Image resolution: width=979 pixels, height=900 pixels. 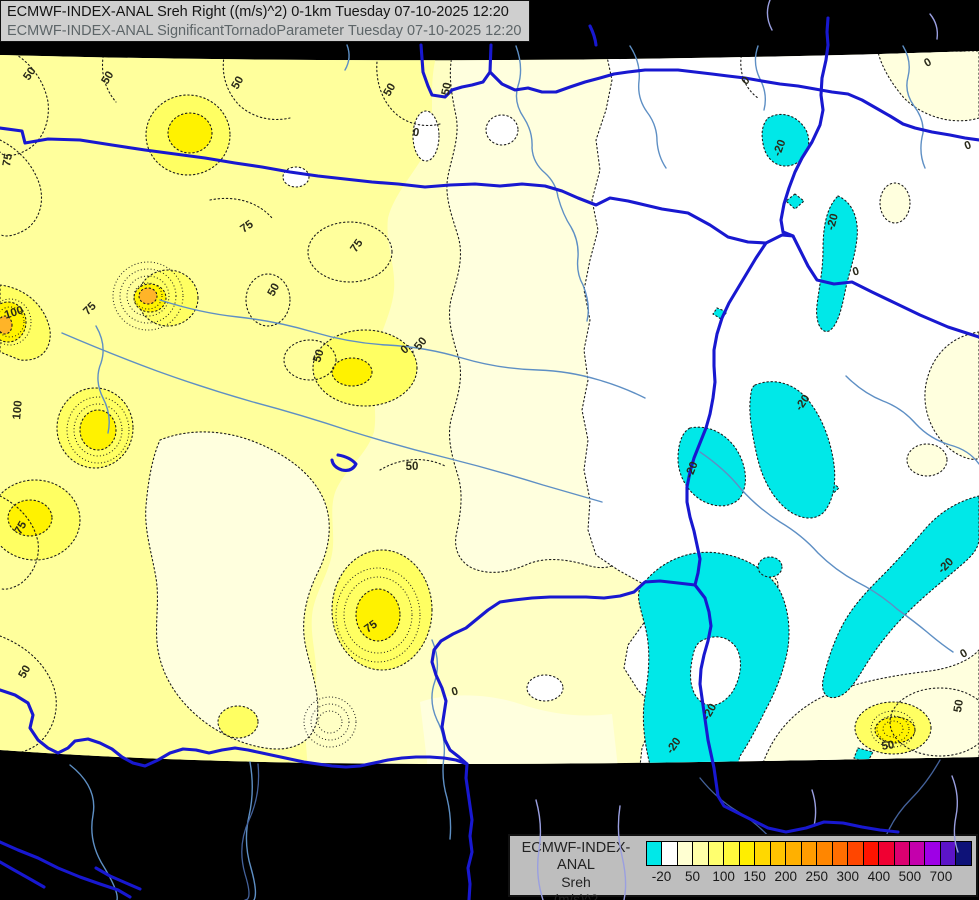 What do you see at coordinates (785, 876) in the screenshot?
I see `legend-tick: 200` at bounding box center [785, 876].